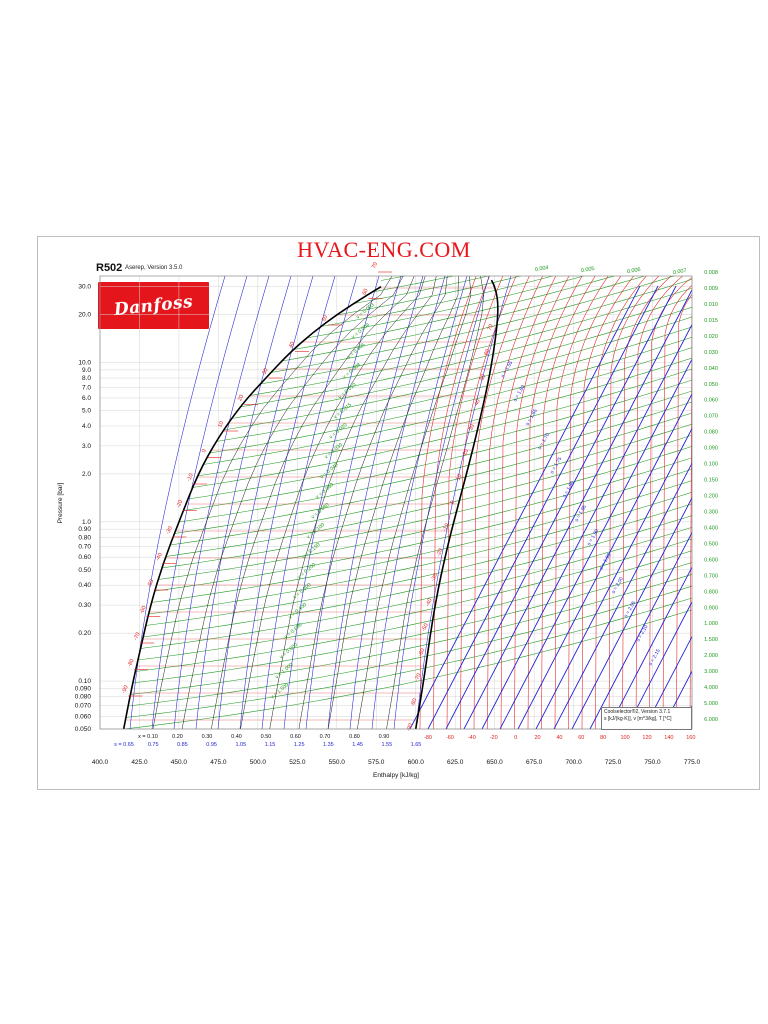 This screenshot has width=768, height=1024. Describe the element at coordinates (86, 370) in the screenshot. I see `y-tick-label: 9.0` at that location.